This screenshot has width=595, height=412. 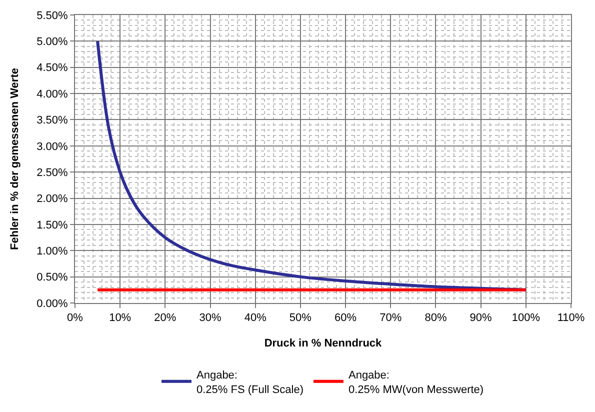 What do you see at coordinates (435, 318) in the screenshot?
I see `x-tick-label: 80%` at bounding box center [435, 318].